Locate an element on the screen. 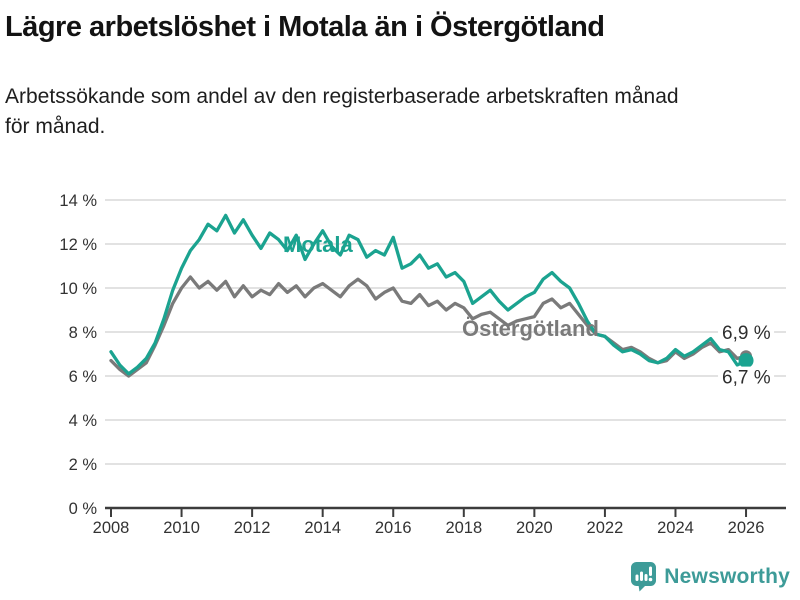 This screenshot has height=600, width=800. motala-end-value-label: 6,7 % is located at coordinates (746, 378).